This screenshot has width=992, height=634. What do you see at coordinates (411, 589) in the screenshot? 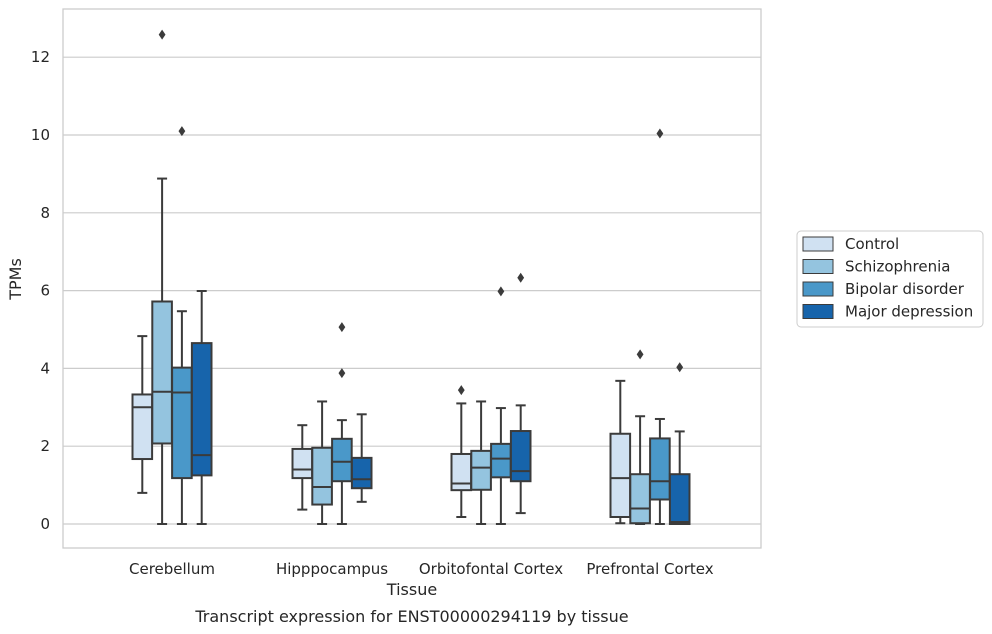
I see `x-axis-label: Tissue` at bounding box center [411, 589].